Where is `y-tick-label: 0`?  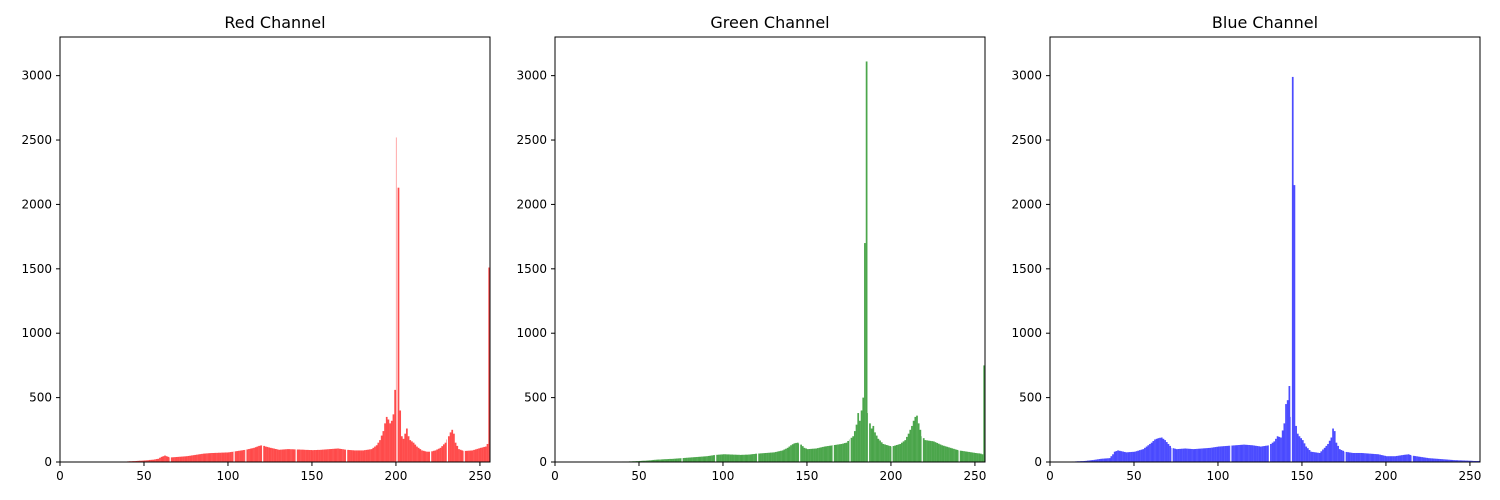
y-tick-label: 0 is located at coordinates (1038, 462).